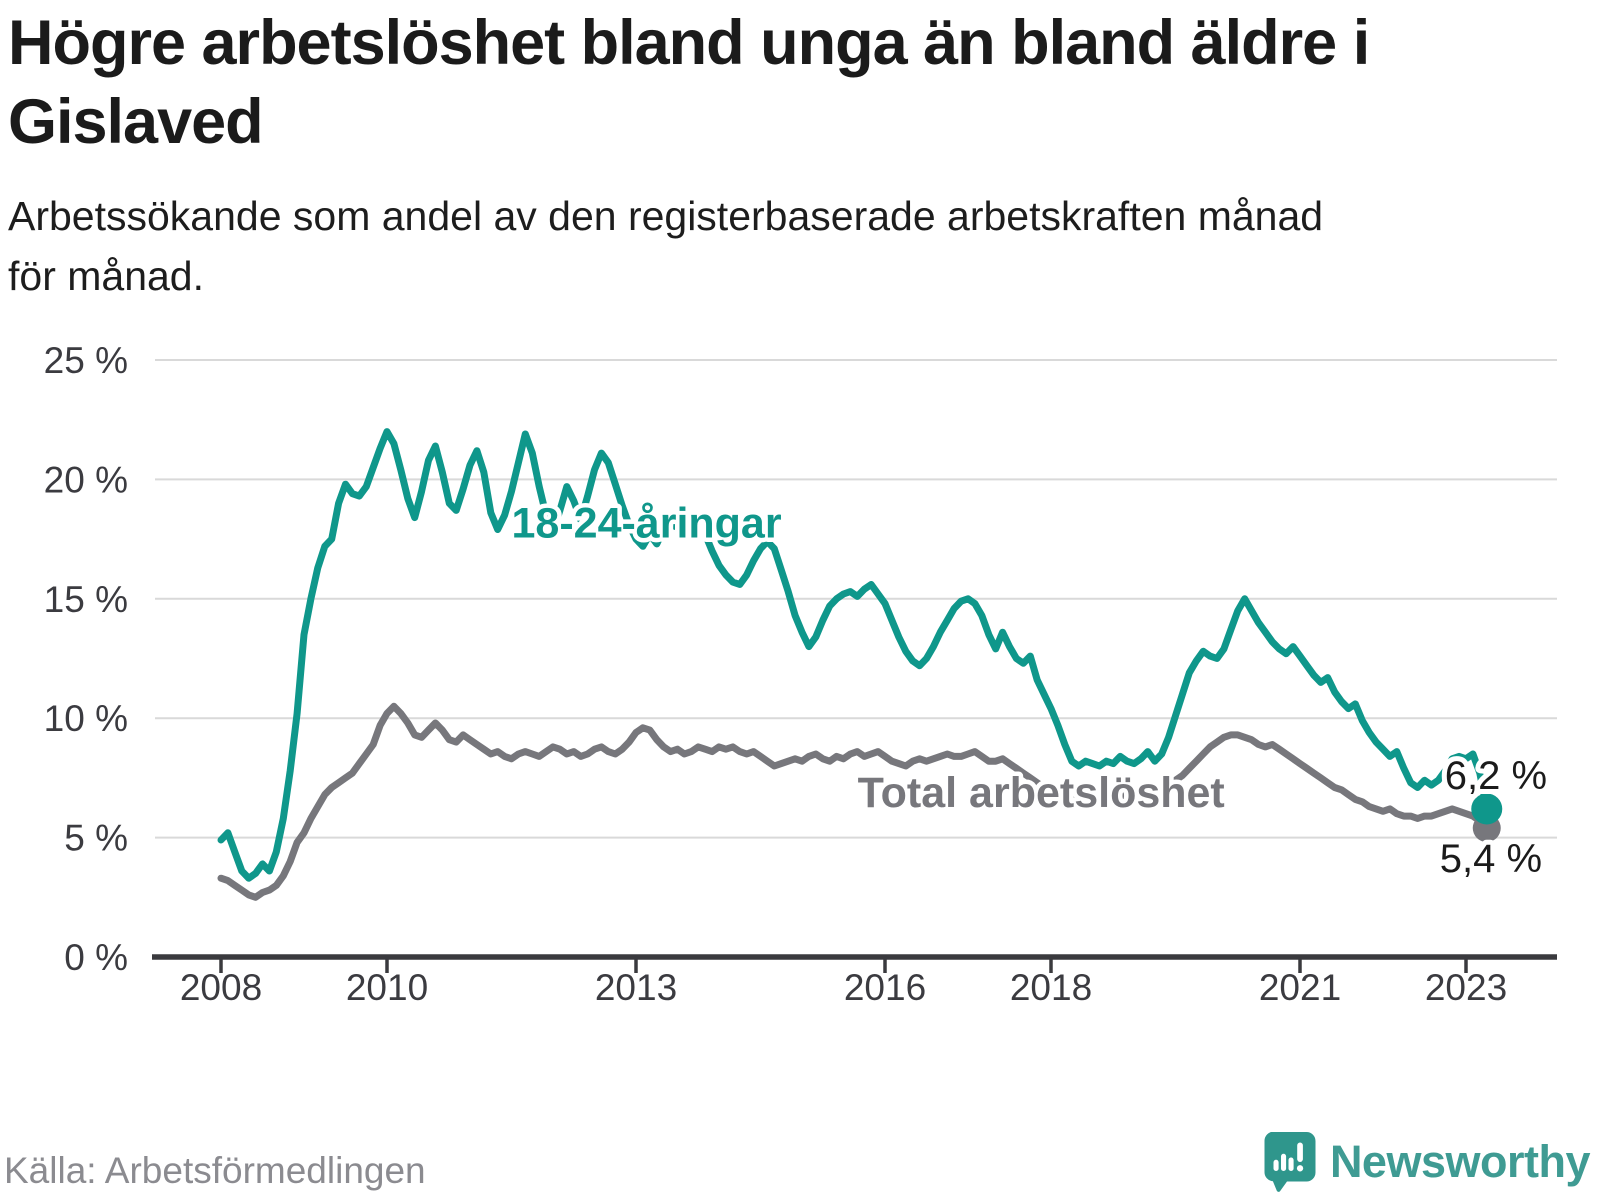  I want to click on series-label-0: 18-24-åringar, so click(647, 523).